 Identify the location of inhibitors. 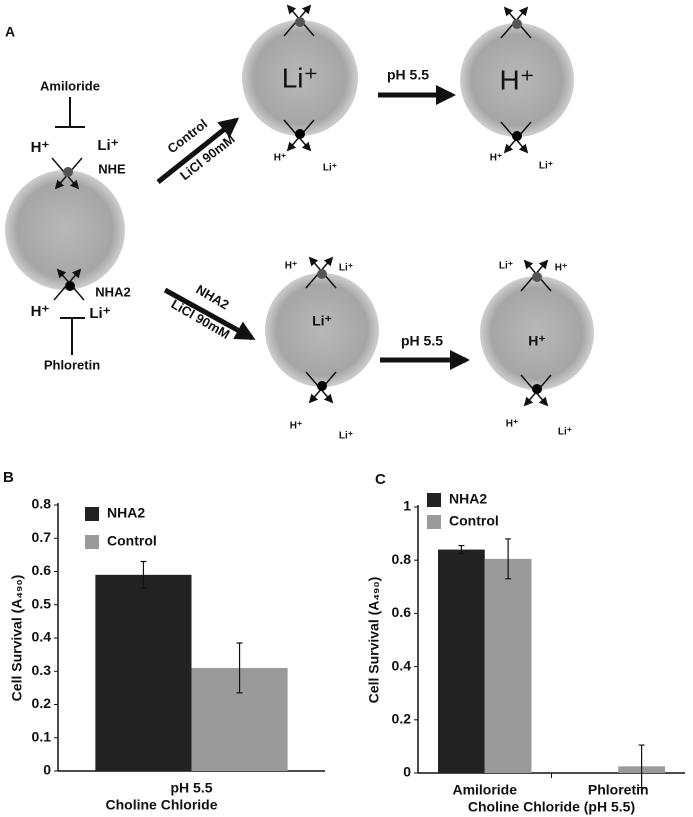
(70, 226).